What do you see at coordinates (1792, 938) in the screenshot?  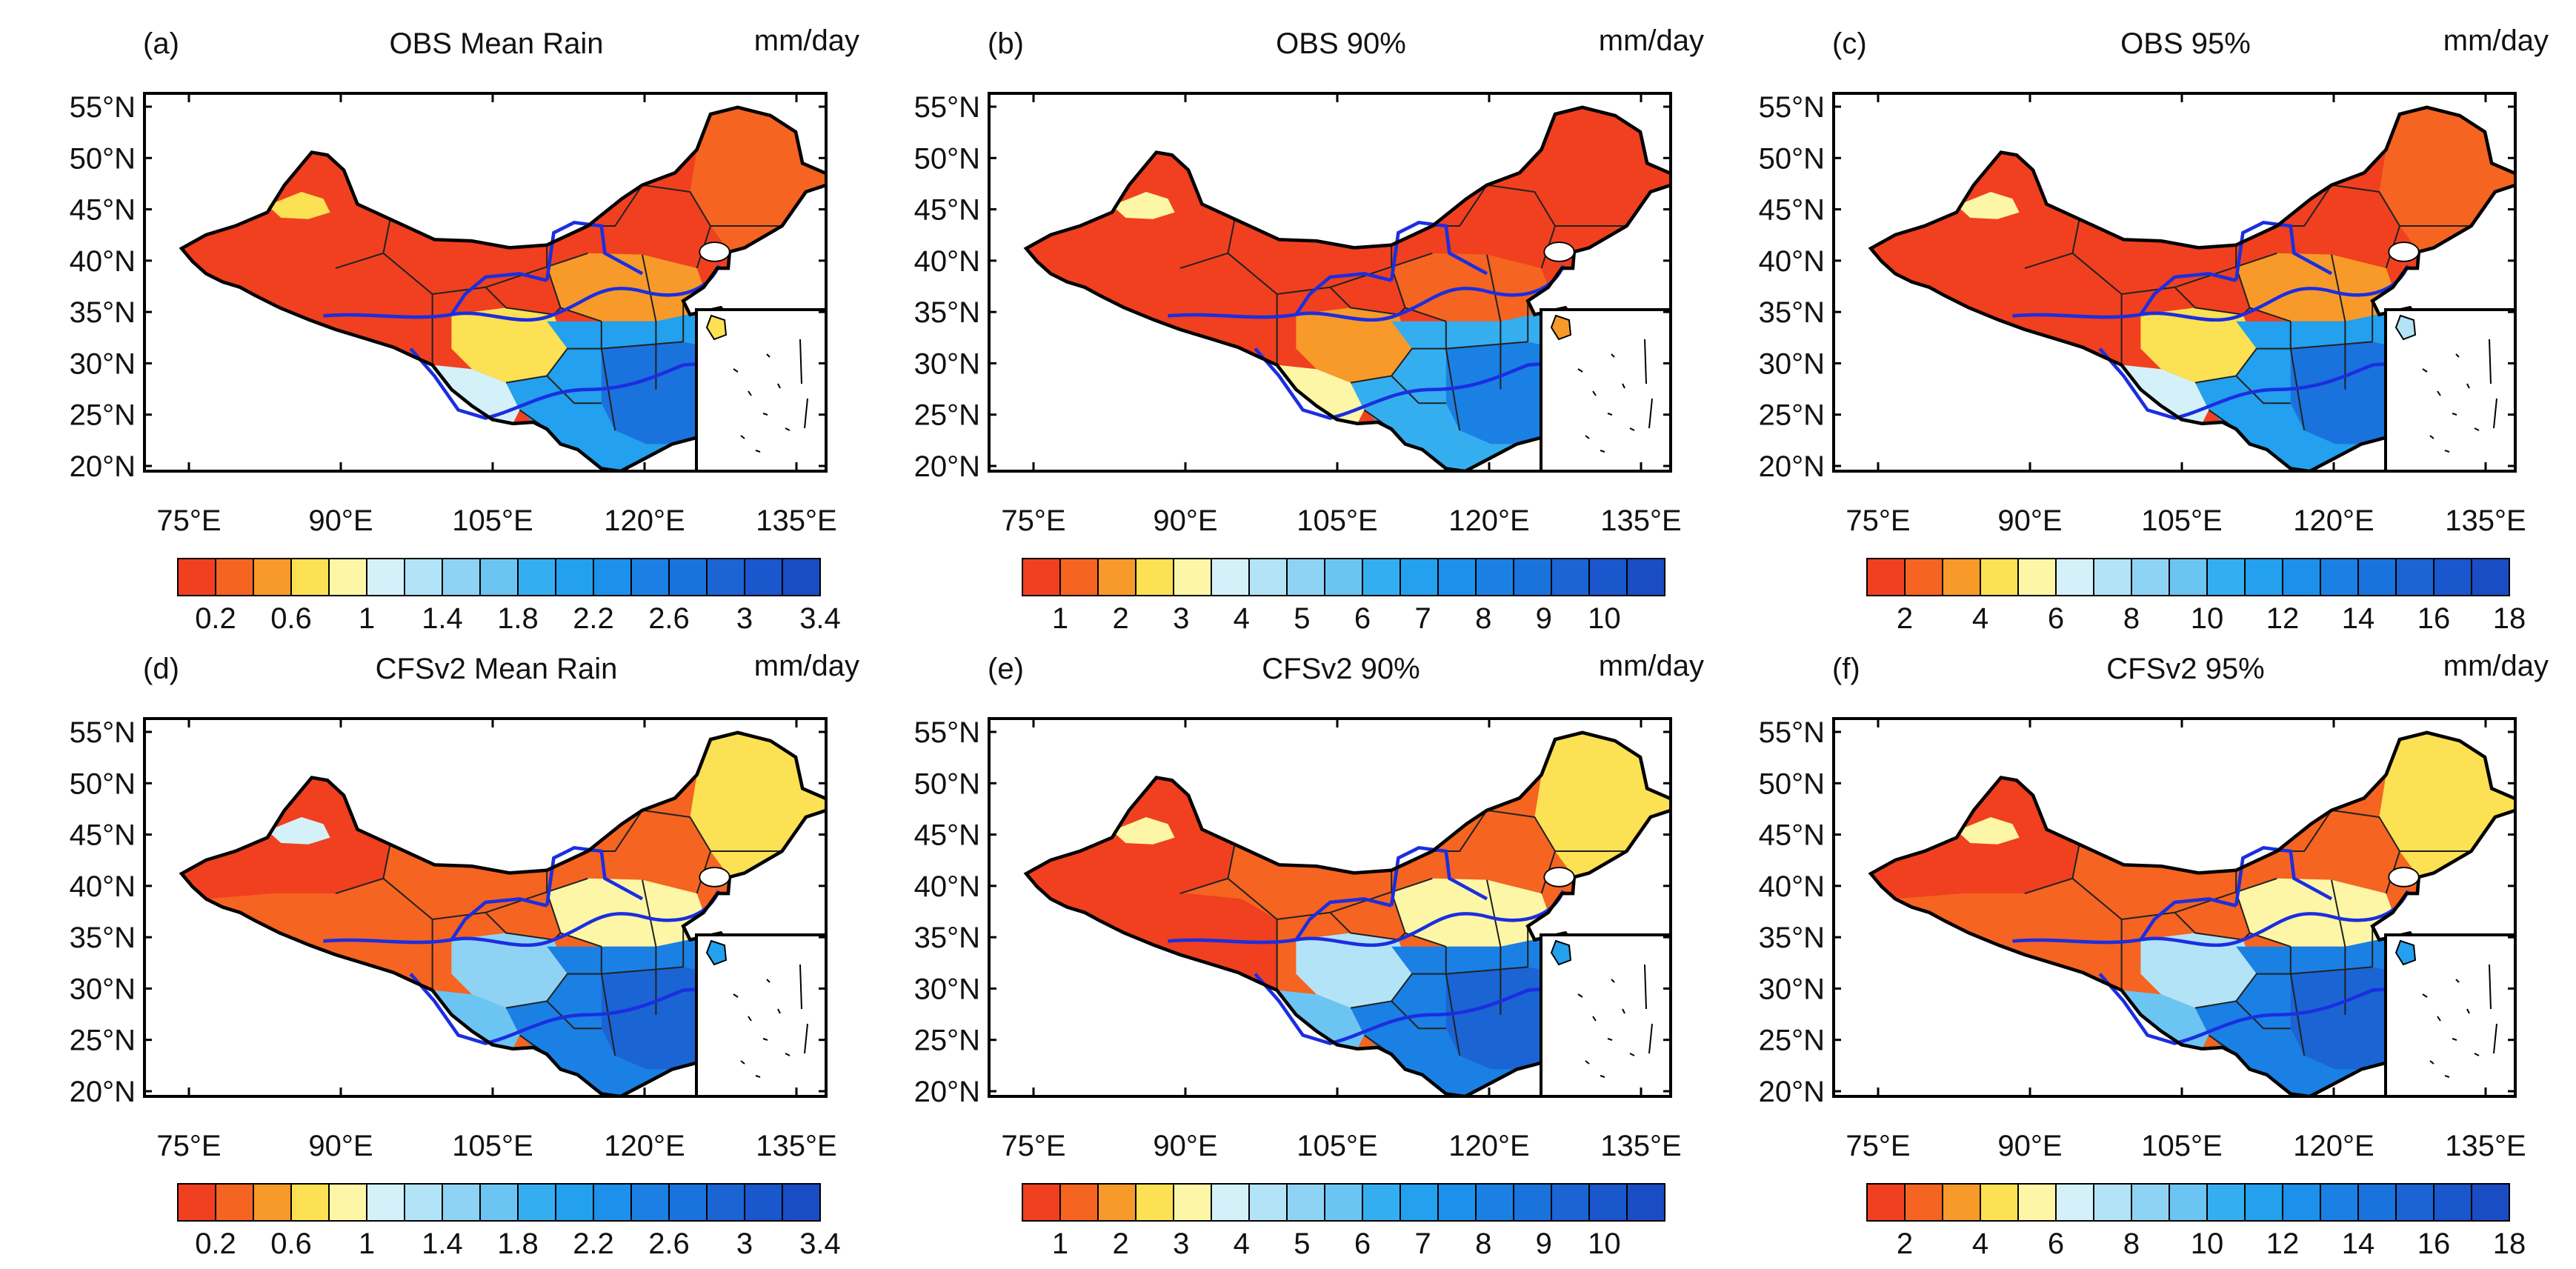 I see `lat-label: 35°N` at bounding box center [1792, 938].